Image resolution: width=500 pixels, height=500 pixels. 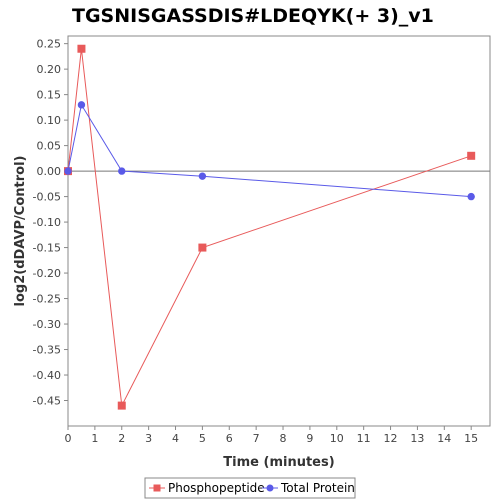 I want to click on x-tick-label: 9, so click(x=309, y=438).